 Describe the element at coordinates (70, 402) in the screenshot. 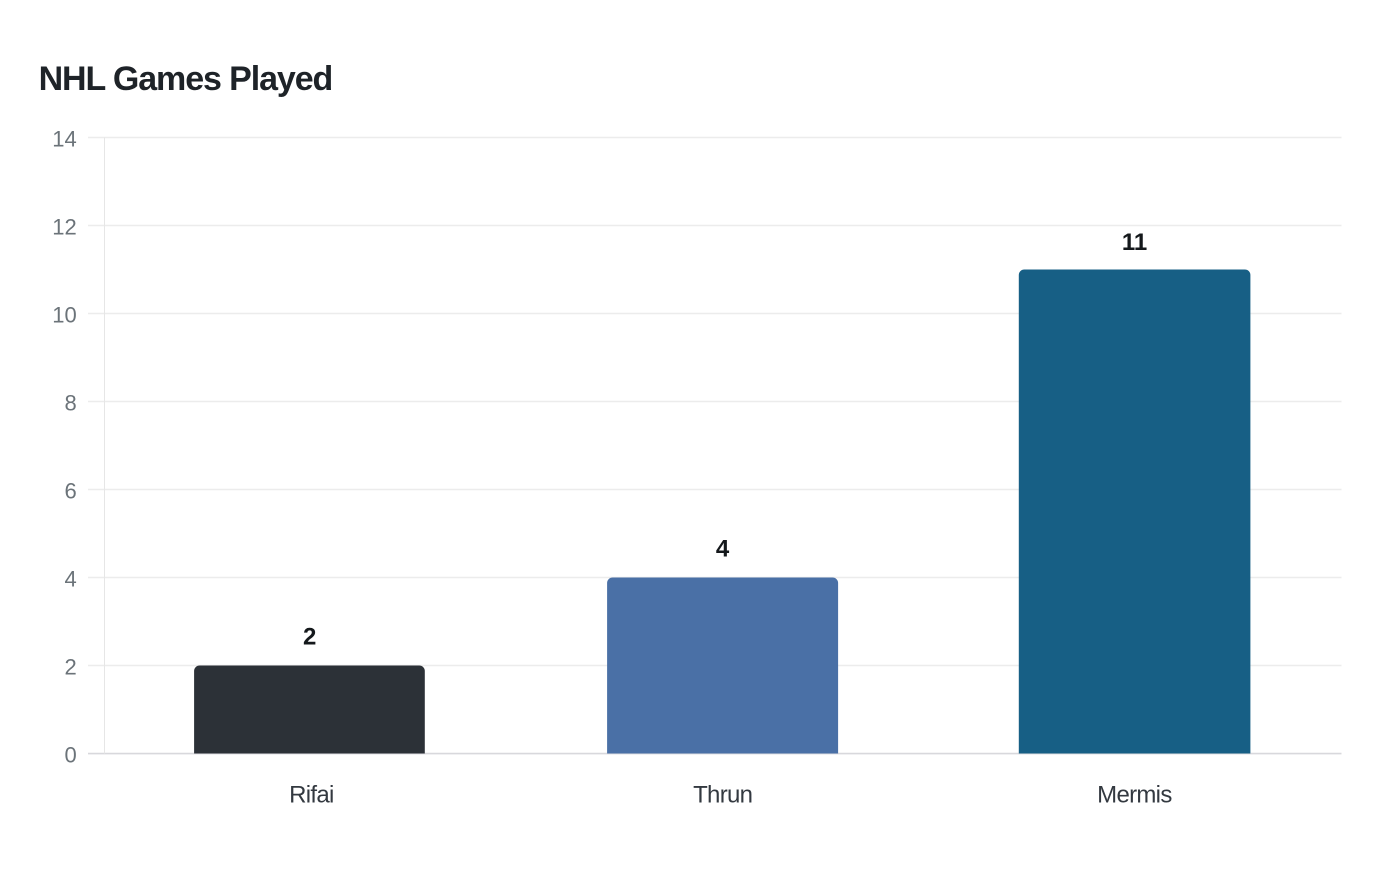

I see `svg-text: 8` at that location.